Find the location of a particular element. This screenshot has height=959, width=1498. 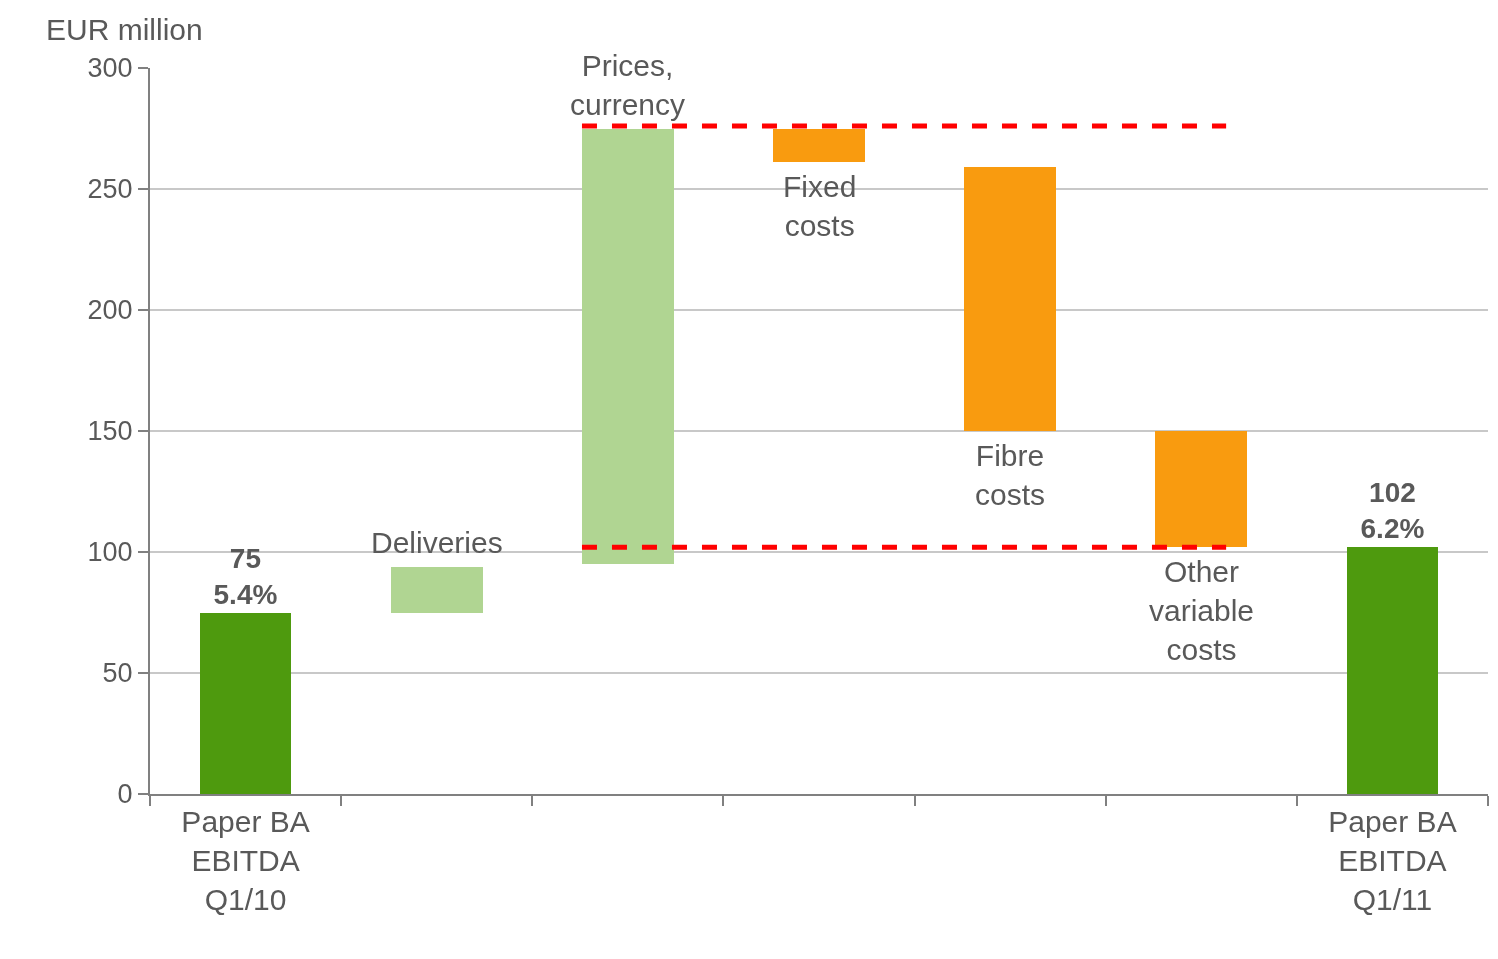

y-tick-label: 250 is located at coordinates (110, 189).